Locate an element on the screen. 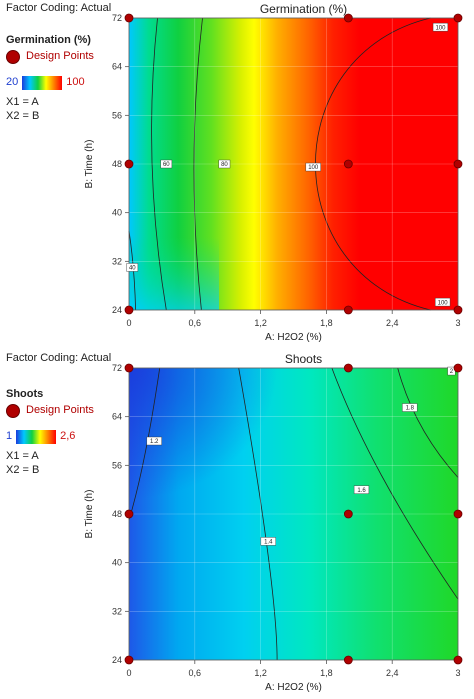 Image resolution: width=474 pixels, height=699 pixels. contour-label: 1.4 is located at coordinates (268, 543).